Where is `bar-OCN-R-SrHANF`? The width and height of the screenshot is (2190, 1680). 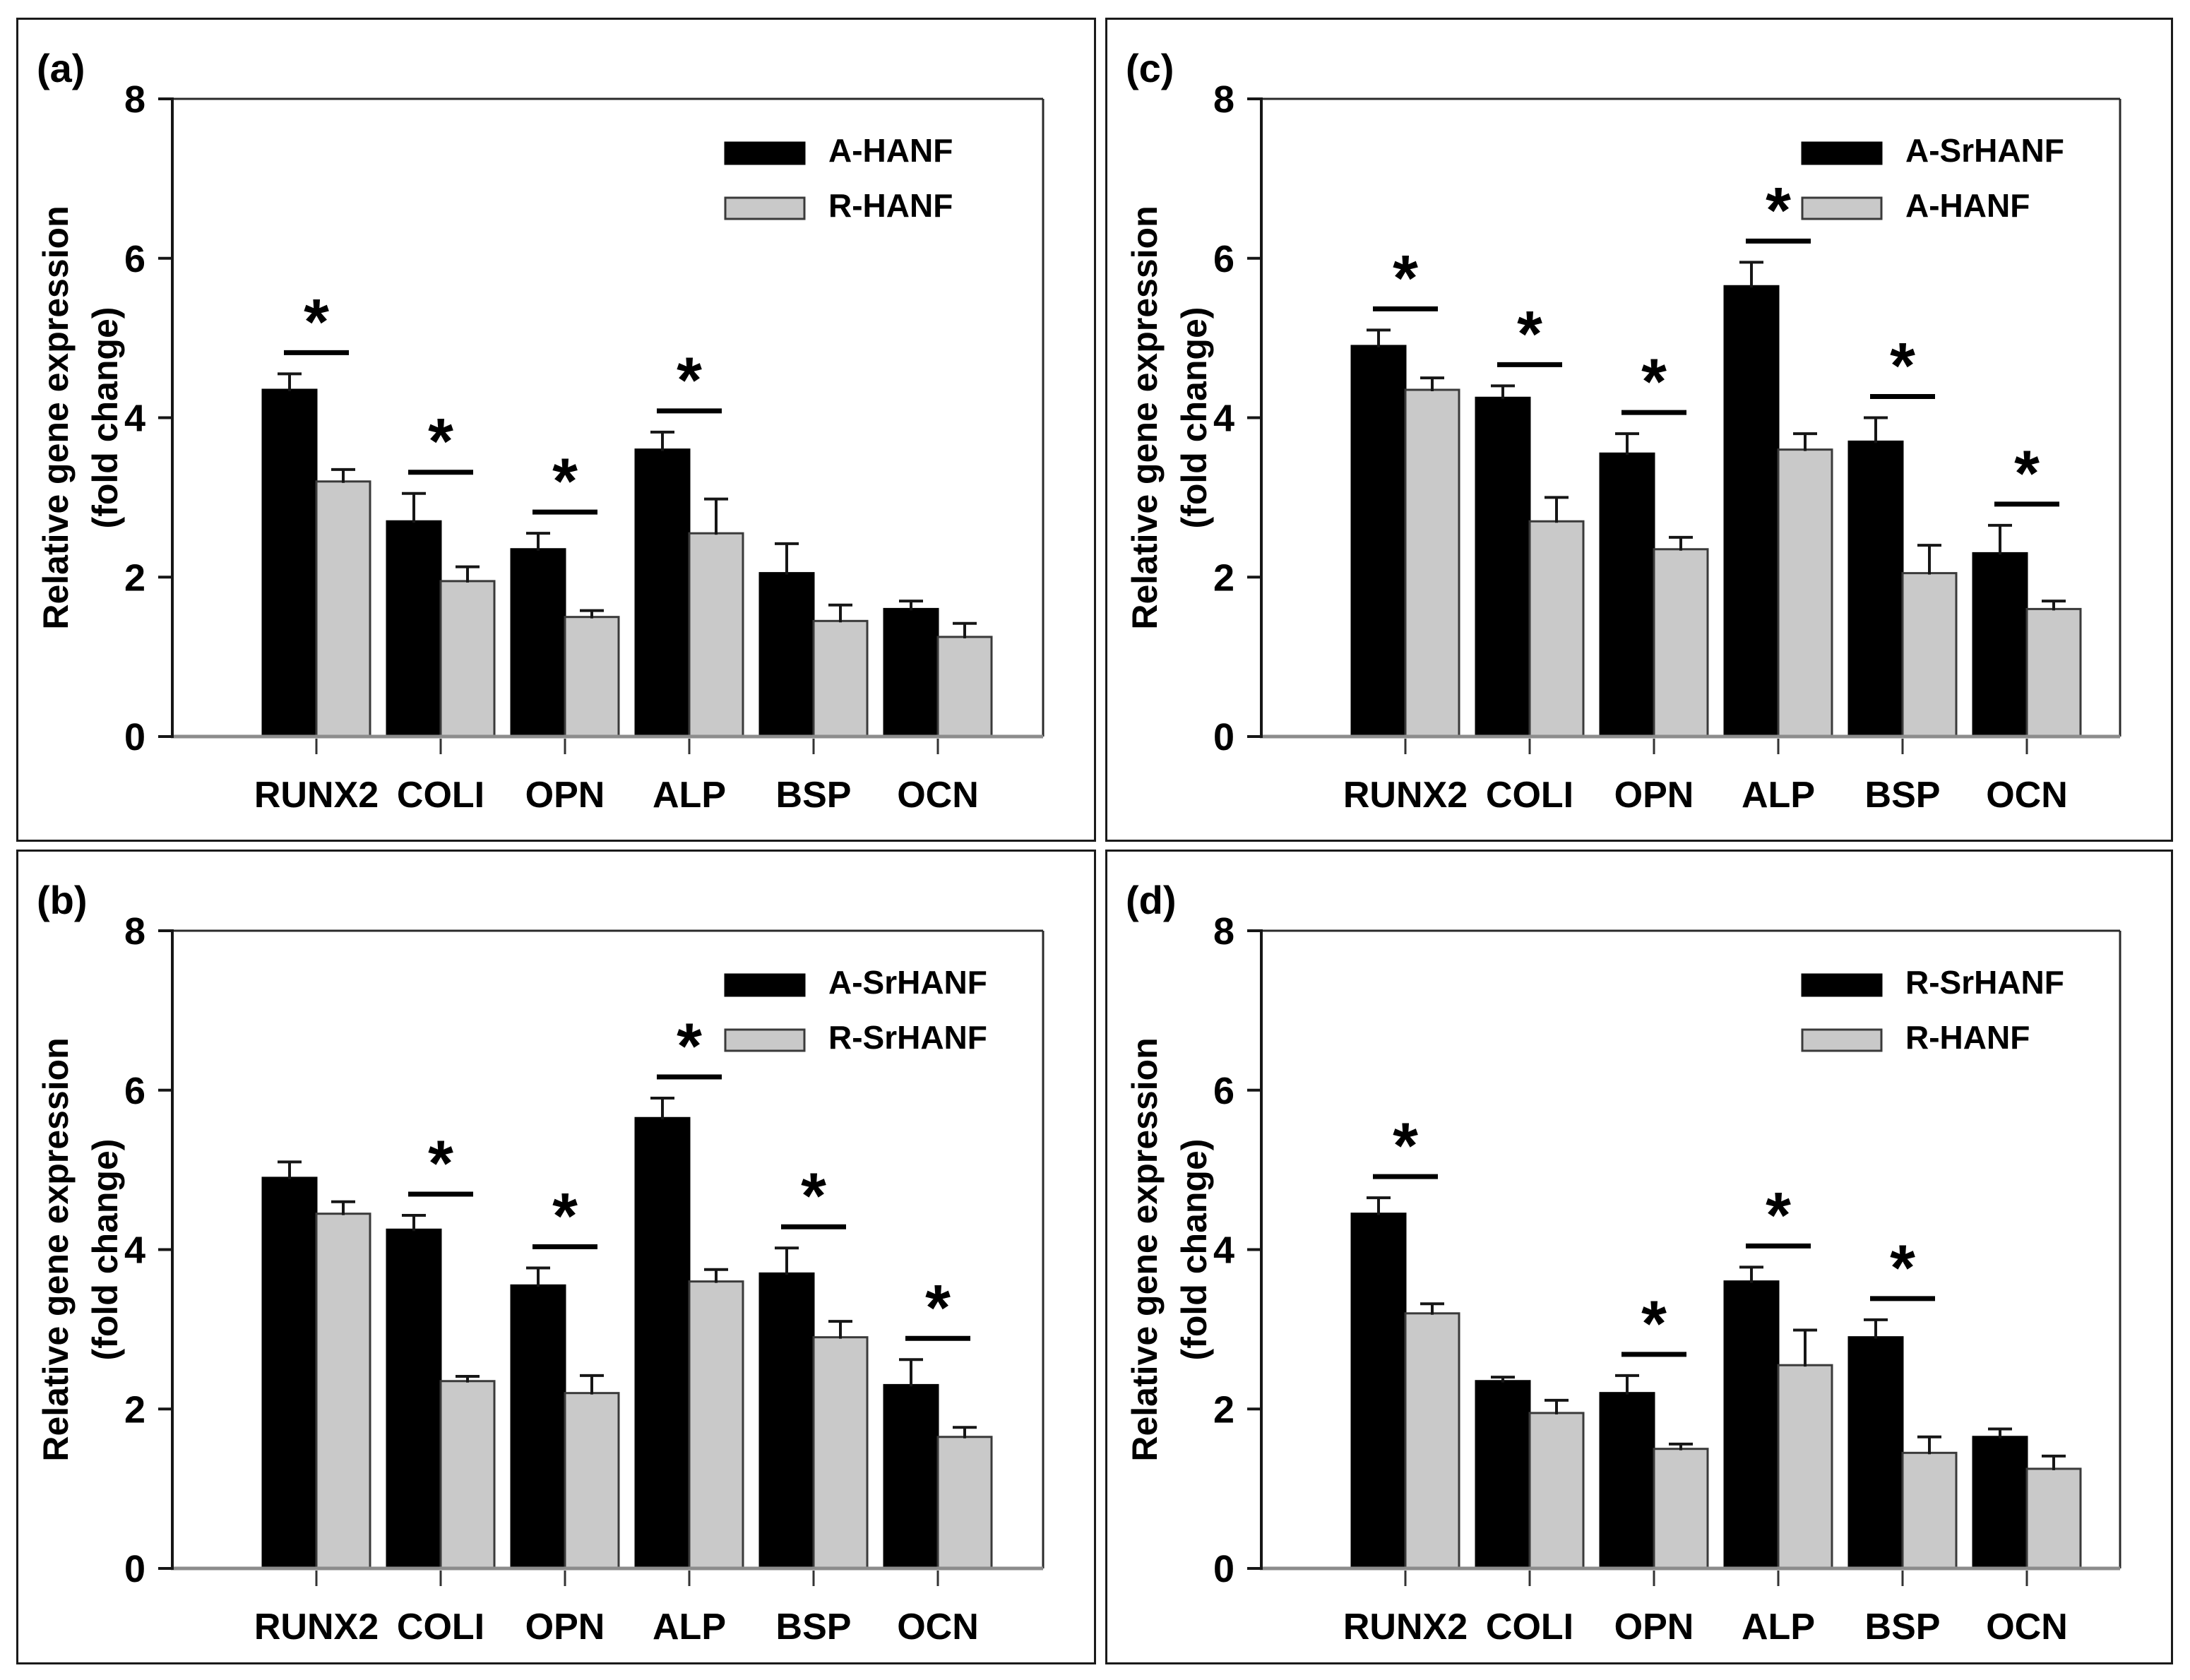 bar-OCN-R-SrHANF is located at coordinates (2000, 1503).